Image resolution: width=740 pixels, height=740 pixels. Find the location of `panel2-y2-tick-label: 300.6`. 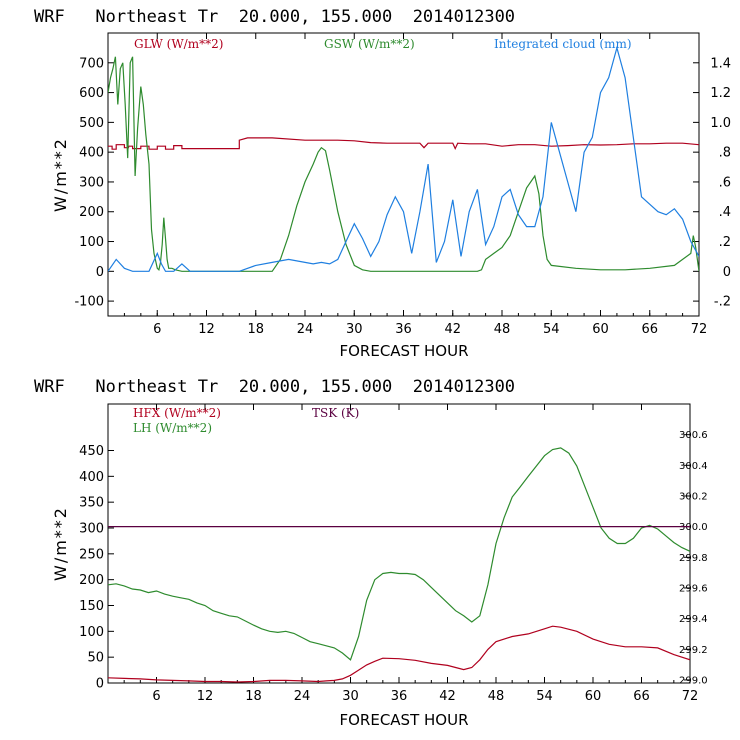

panel2-y2-tick-label: 300.6 is located at coordinates (693, 435).